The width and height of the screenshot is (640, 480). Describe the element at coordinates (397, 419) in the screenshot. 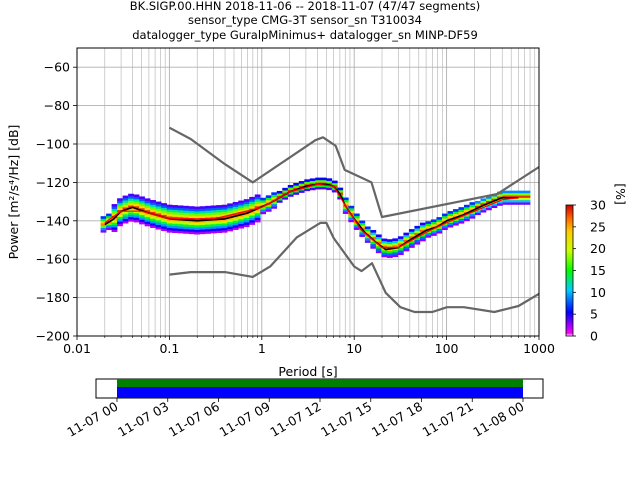

I see `time-tick-label: 11-07 18` at that location.